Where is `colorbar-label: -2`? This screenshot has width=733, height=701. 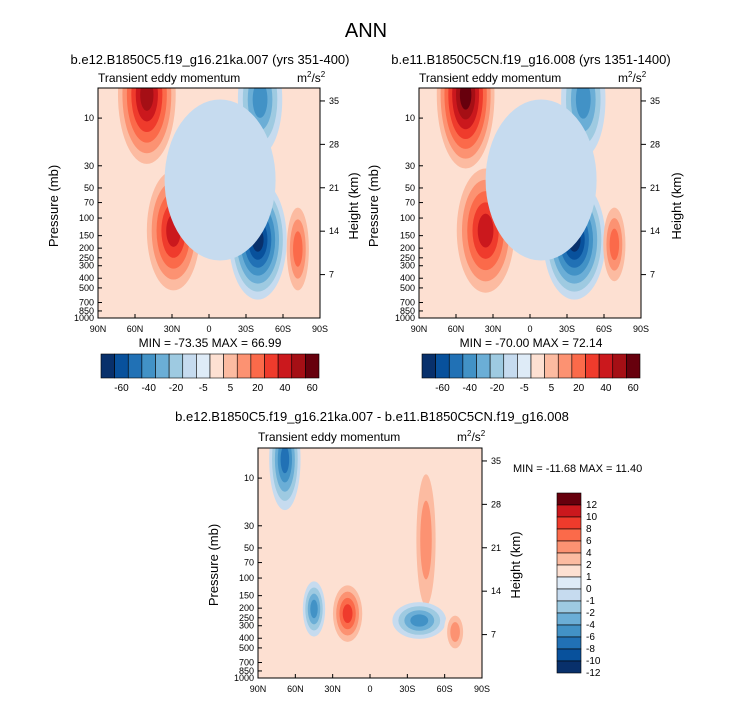 colorbar-label: -2 is located at coordinates (590, 613).